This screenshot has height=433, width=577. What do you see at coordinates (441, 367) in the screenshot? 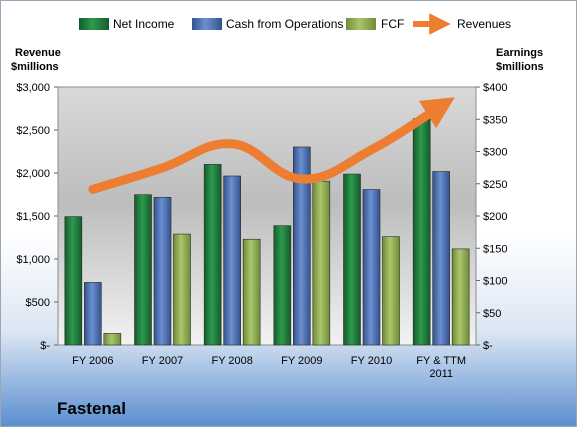
I see `category-label: FY & TTM 2011` at bounding box center [441, 367].